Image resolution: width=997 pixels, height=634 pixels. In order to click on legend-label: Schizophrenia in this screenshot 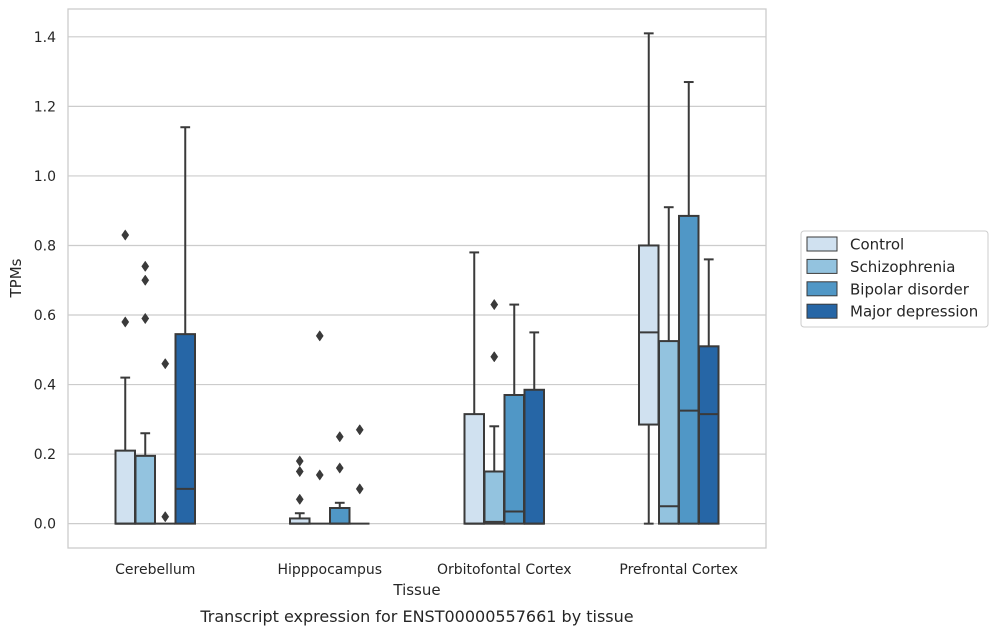, I will do `click(902, 267)`.